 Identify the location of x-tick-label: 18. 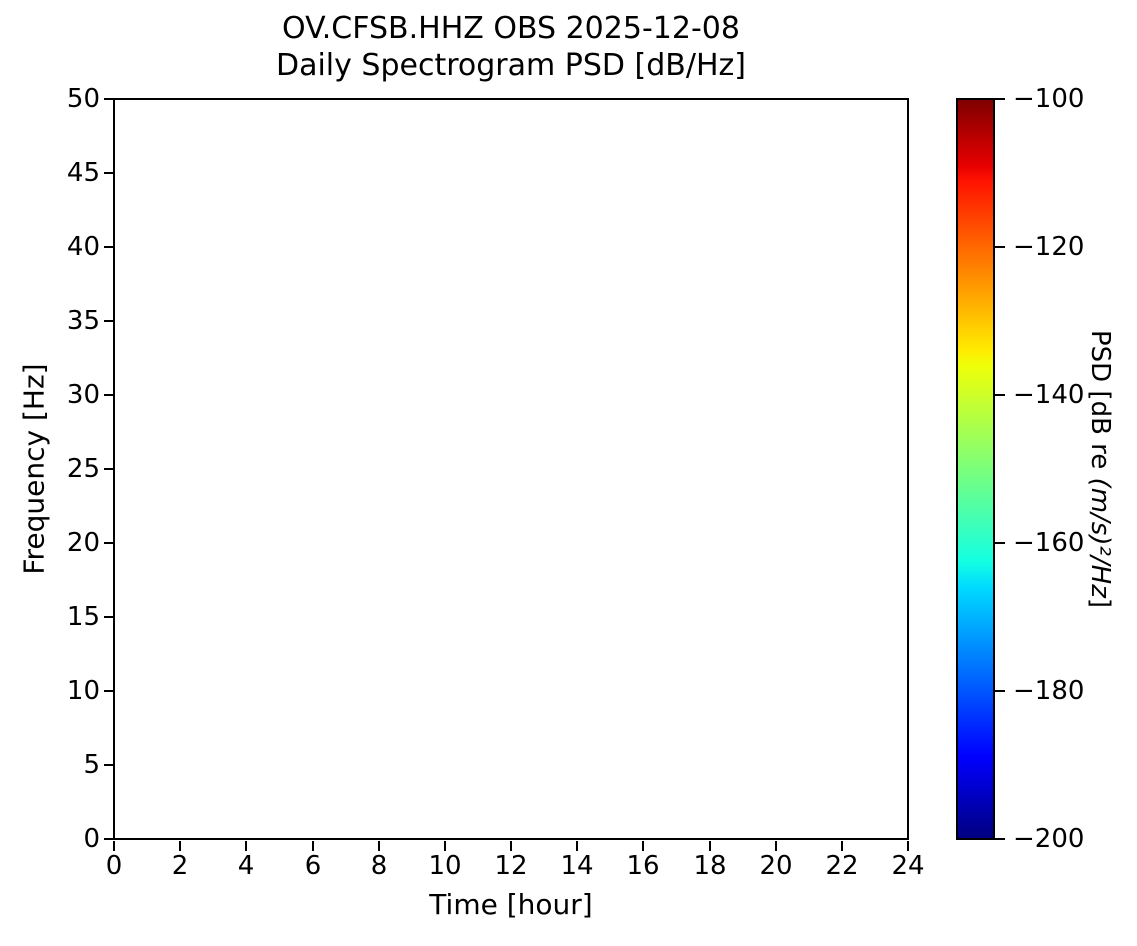
(710, 866).